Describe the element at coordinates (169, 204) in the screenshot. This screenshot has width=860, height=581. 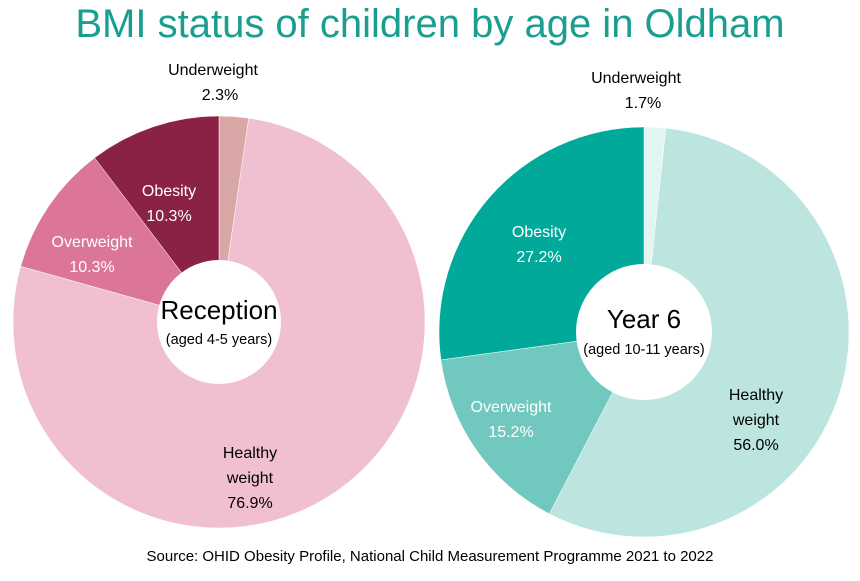
I see `reception-label-obesity: Obesity 10.3%` at that location.